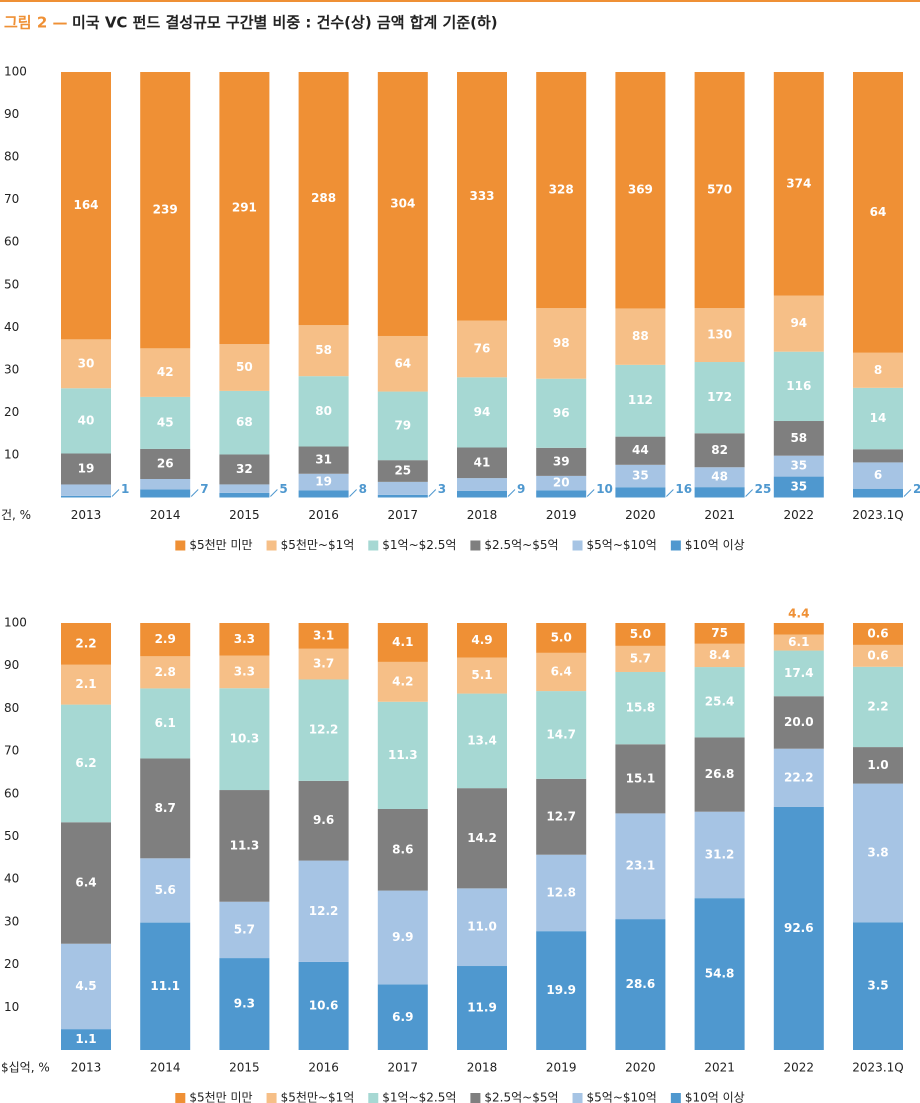 This screenshot has height=1103, width=920. Describe the element at coordinates (11, 114) in the screenshot. I see `y-tick-label: 90` at that location.